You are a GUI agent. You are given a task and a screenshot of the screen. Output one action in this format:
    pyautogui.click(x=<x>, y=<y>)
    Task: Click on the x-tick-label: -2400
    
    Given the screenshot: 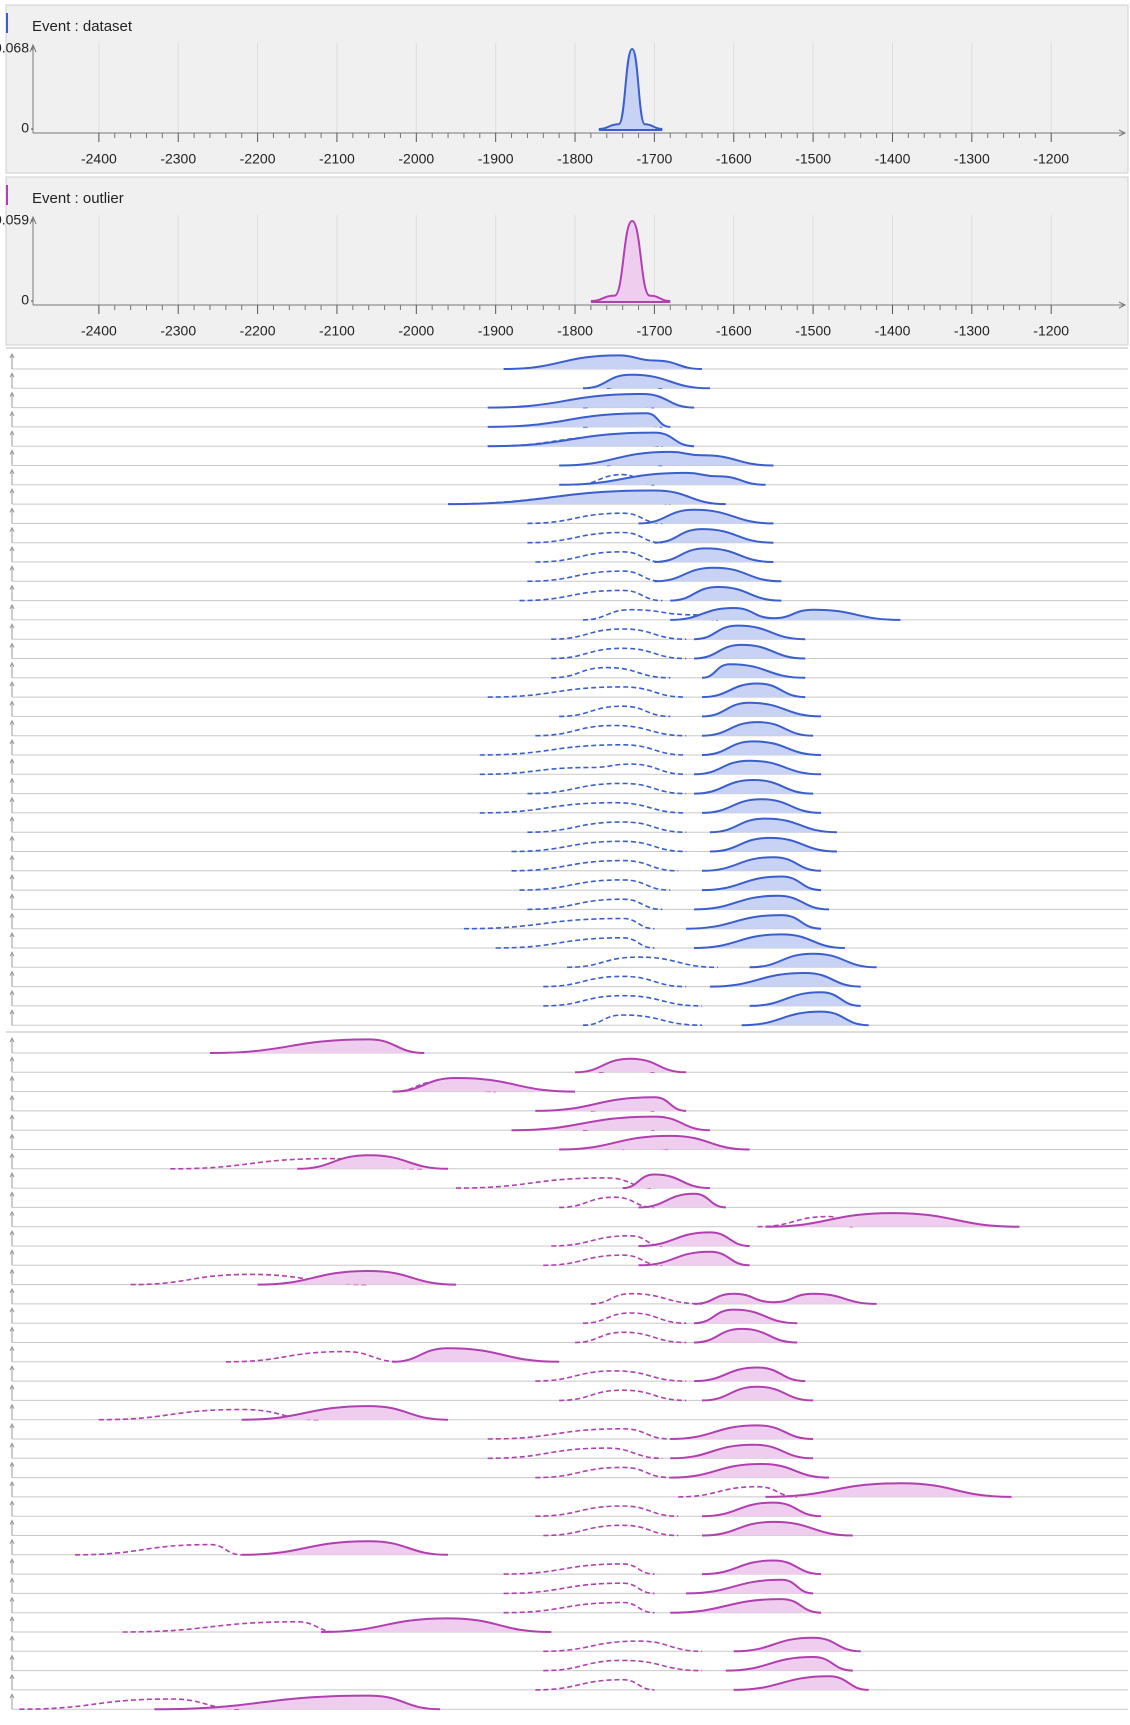 What is the action you would take?
    pyautogui.click(x=99, y=331)
    